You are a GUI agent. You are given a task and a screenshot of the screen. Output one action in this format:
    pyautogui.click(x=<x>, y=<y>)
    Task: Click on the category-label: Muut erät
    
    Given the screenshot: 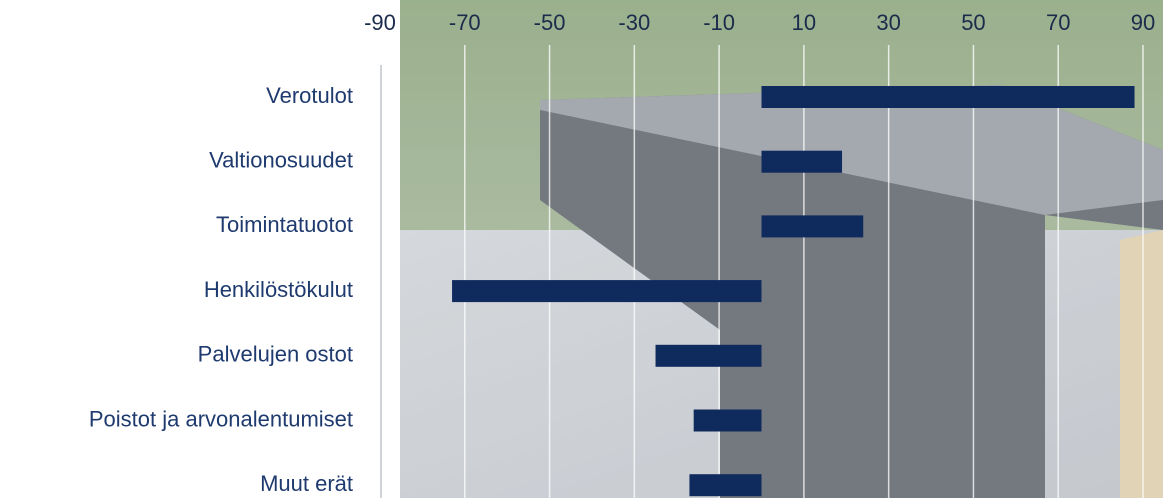 What is the action you would take?
    pyautogui.click(x=306, y=483)
    